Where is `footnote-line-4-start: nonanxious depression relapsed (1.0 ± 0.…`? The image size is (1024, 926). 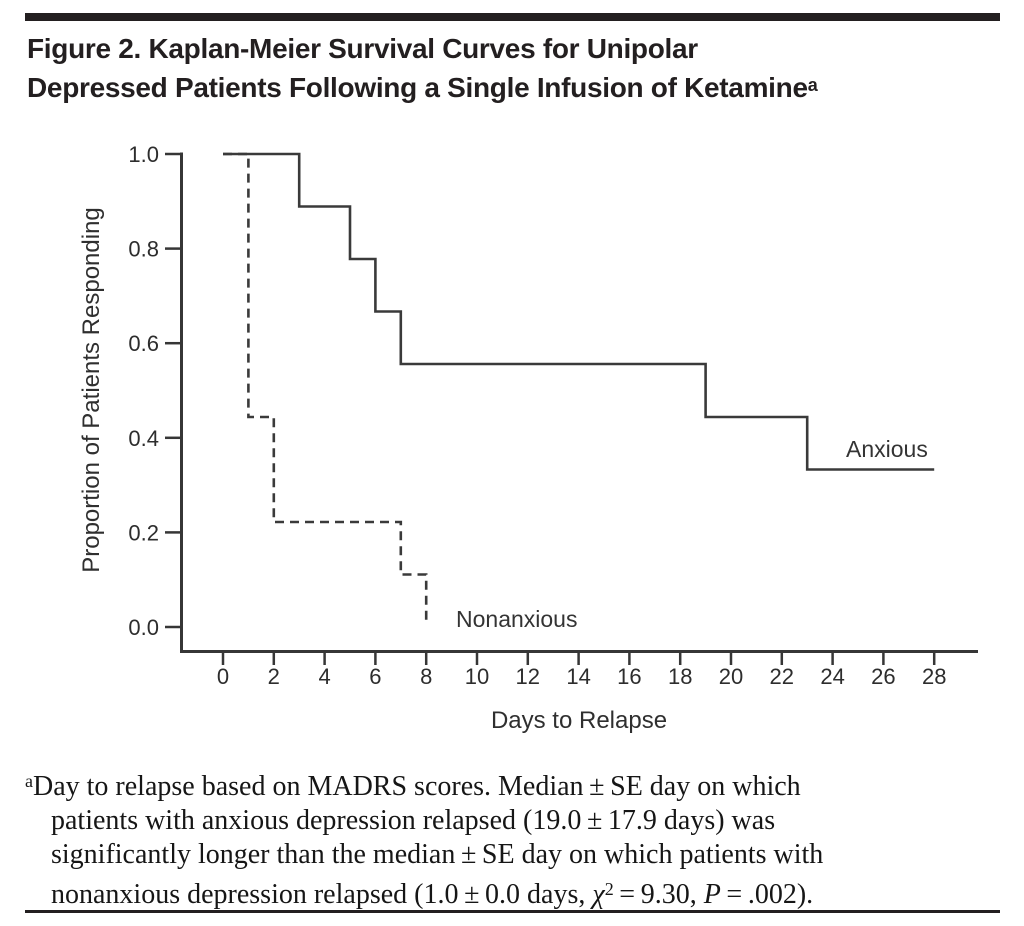
footnote-line-4-start: nonanxious depression relapsed (1.0 ± 0.… is located at coordinates (322, 894).